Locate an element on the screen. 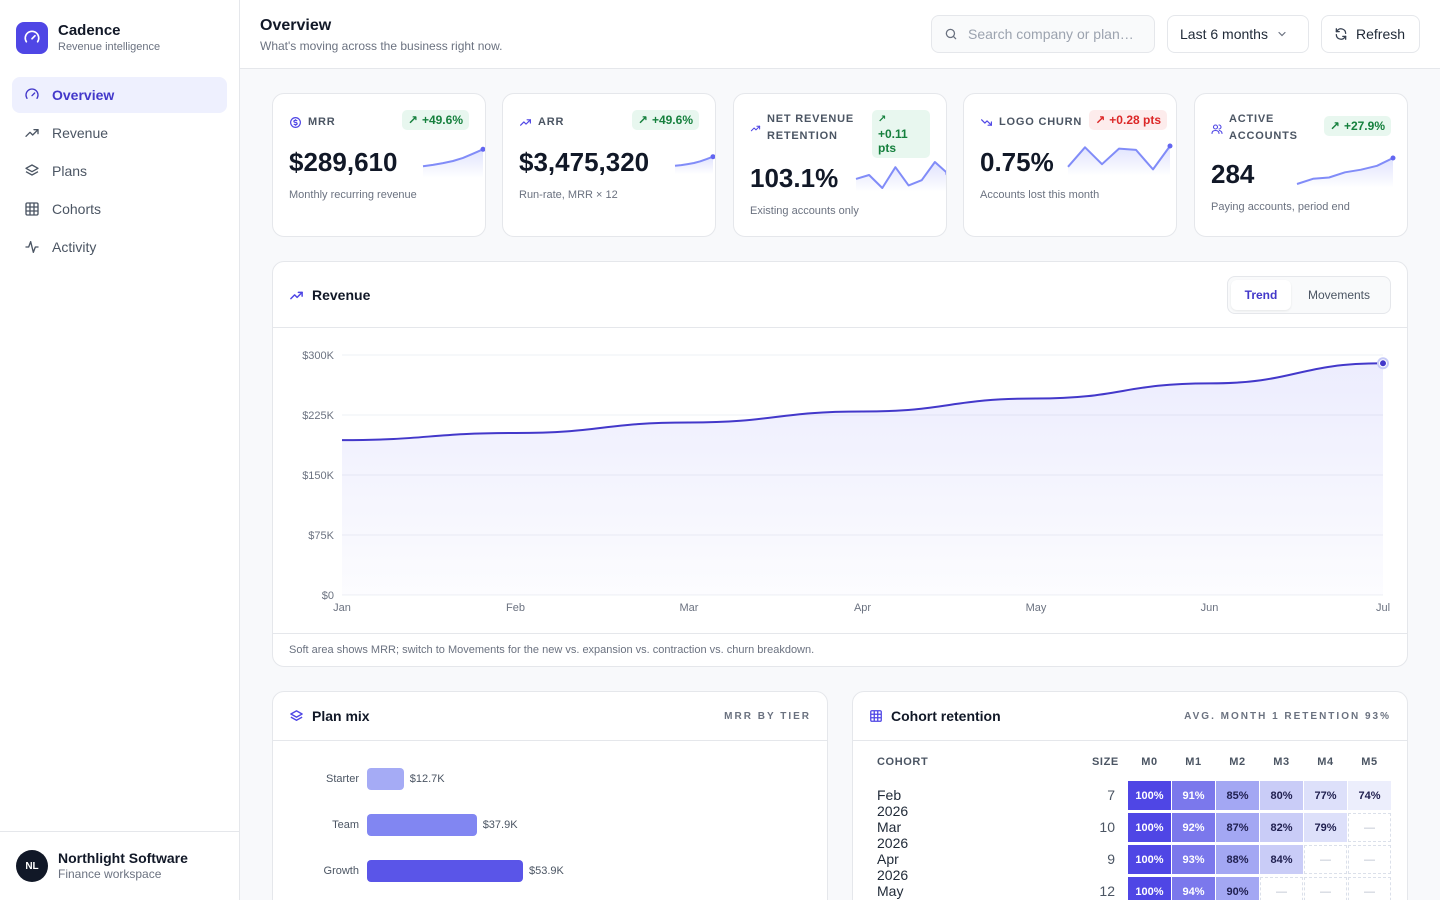  layers-icon is located at coordinates (32, 170).